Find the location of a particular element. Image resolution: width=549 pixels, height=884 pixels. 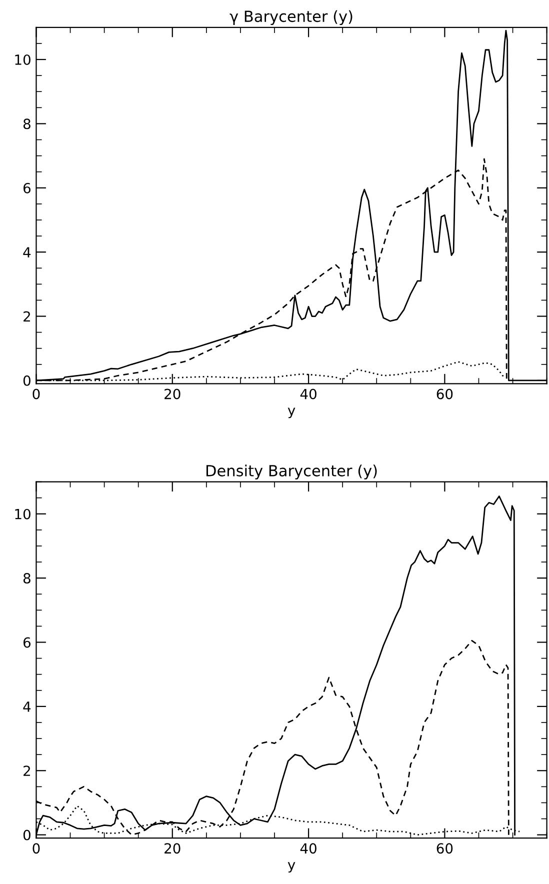

chart-title: Density Barycenter (y) is located at coordinates (291, 472).